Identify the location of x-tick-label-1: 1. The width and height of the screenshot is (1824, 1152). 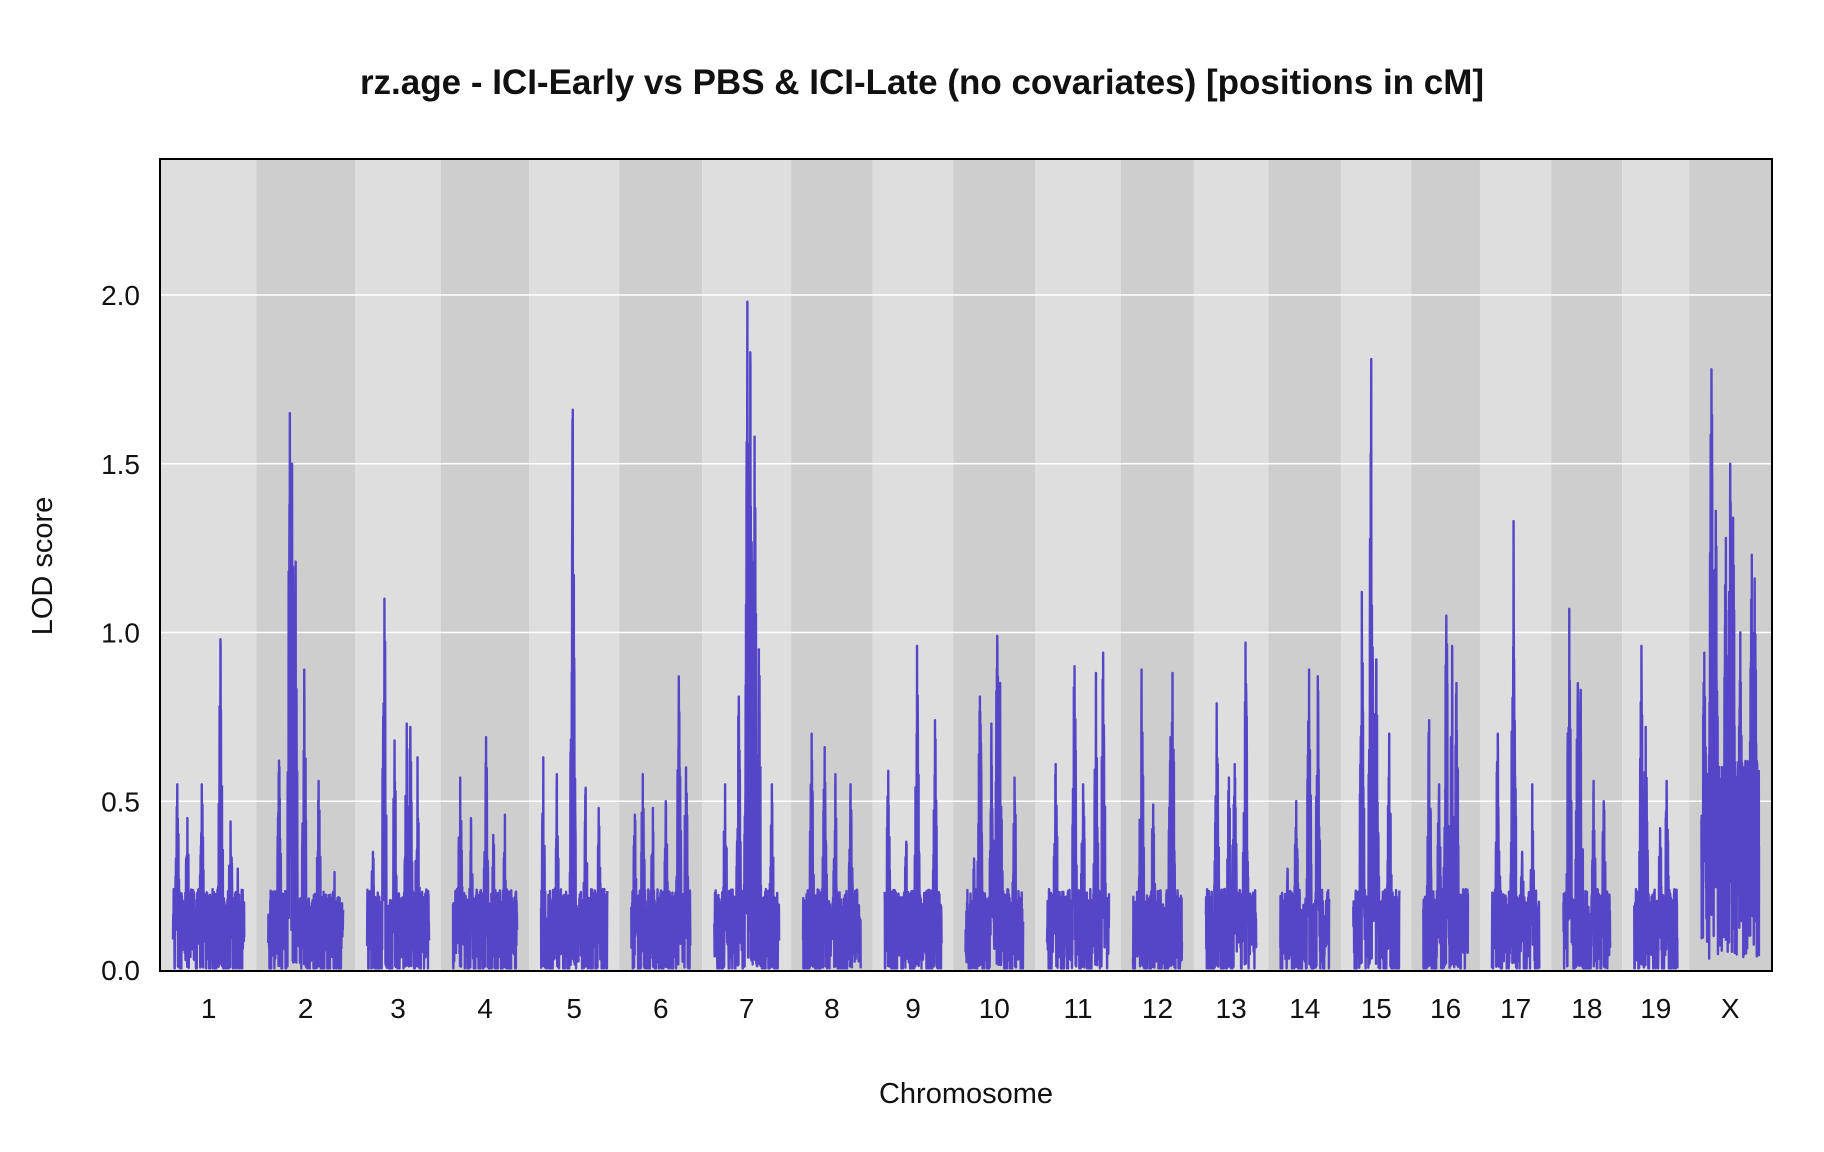
(209, 1008).